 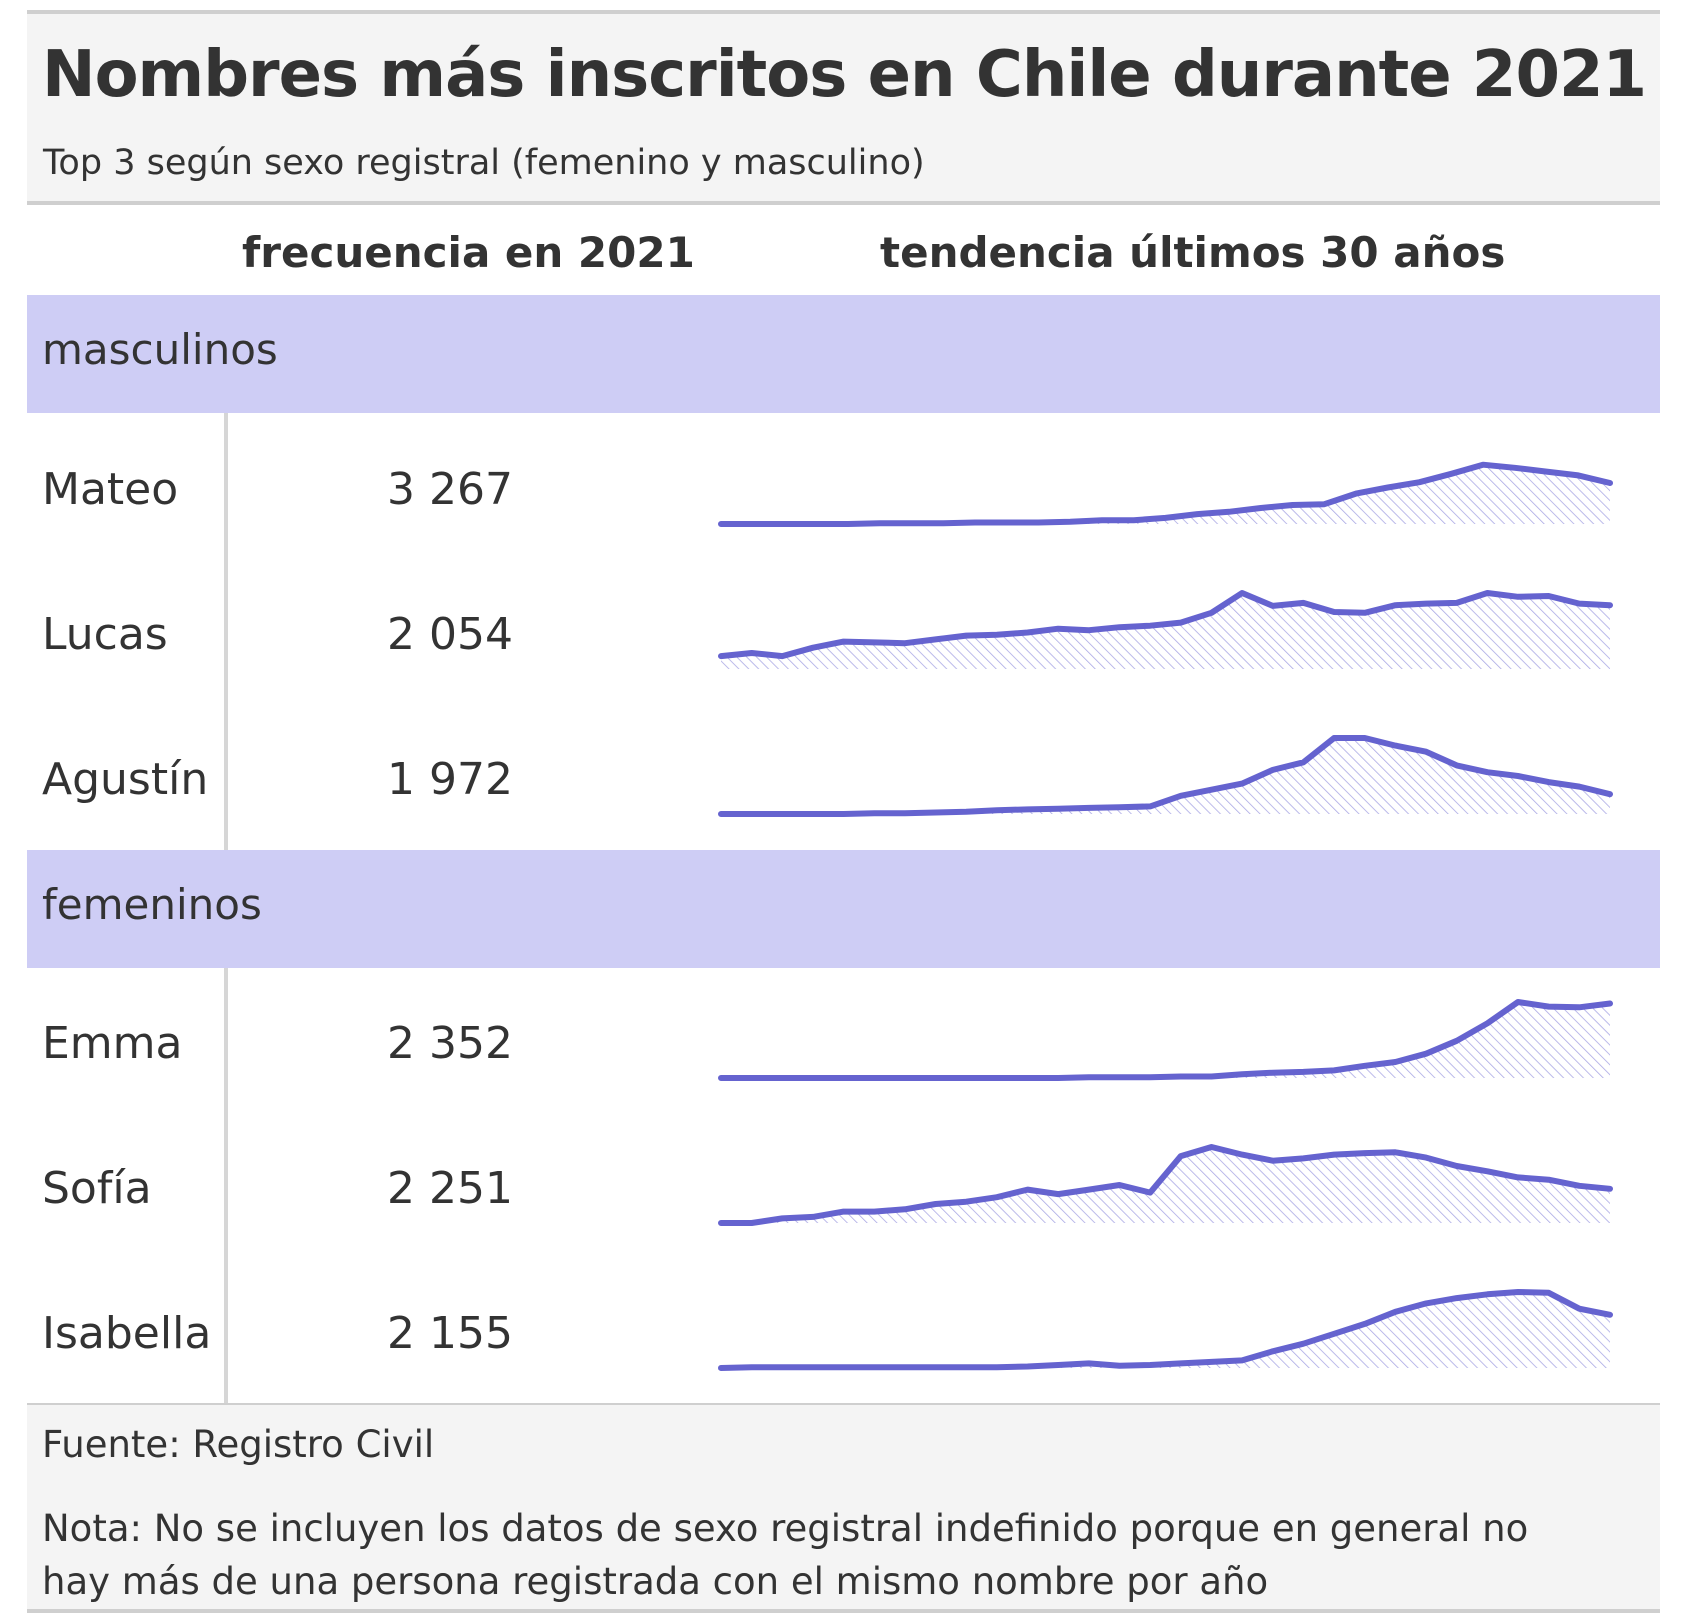 What do you see at coordinates (238, 1444) in the screenshot?
I see `source-note: Fuente: Registro Civil` at bounding box center [238, 1444].